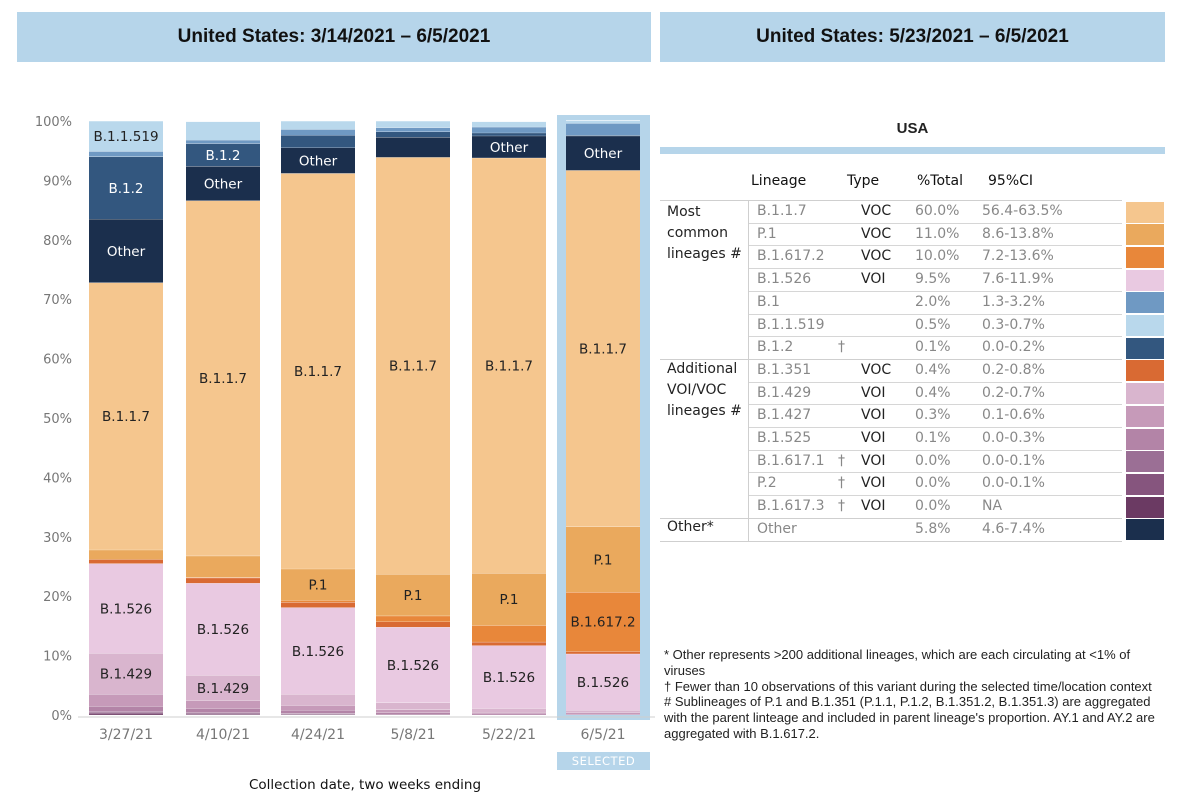 The width and height of the screenshot is (1200, 796). What do you see at coordinates (937, 256) in the screenshot?
I see `cell-pct: 10.0%` at bounding box center [937, 256].